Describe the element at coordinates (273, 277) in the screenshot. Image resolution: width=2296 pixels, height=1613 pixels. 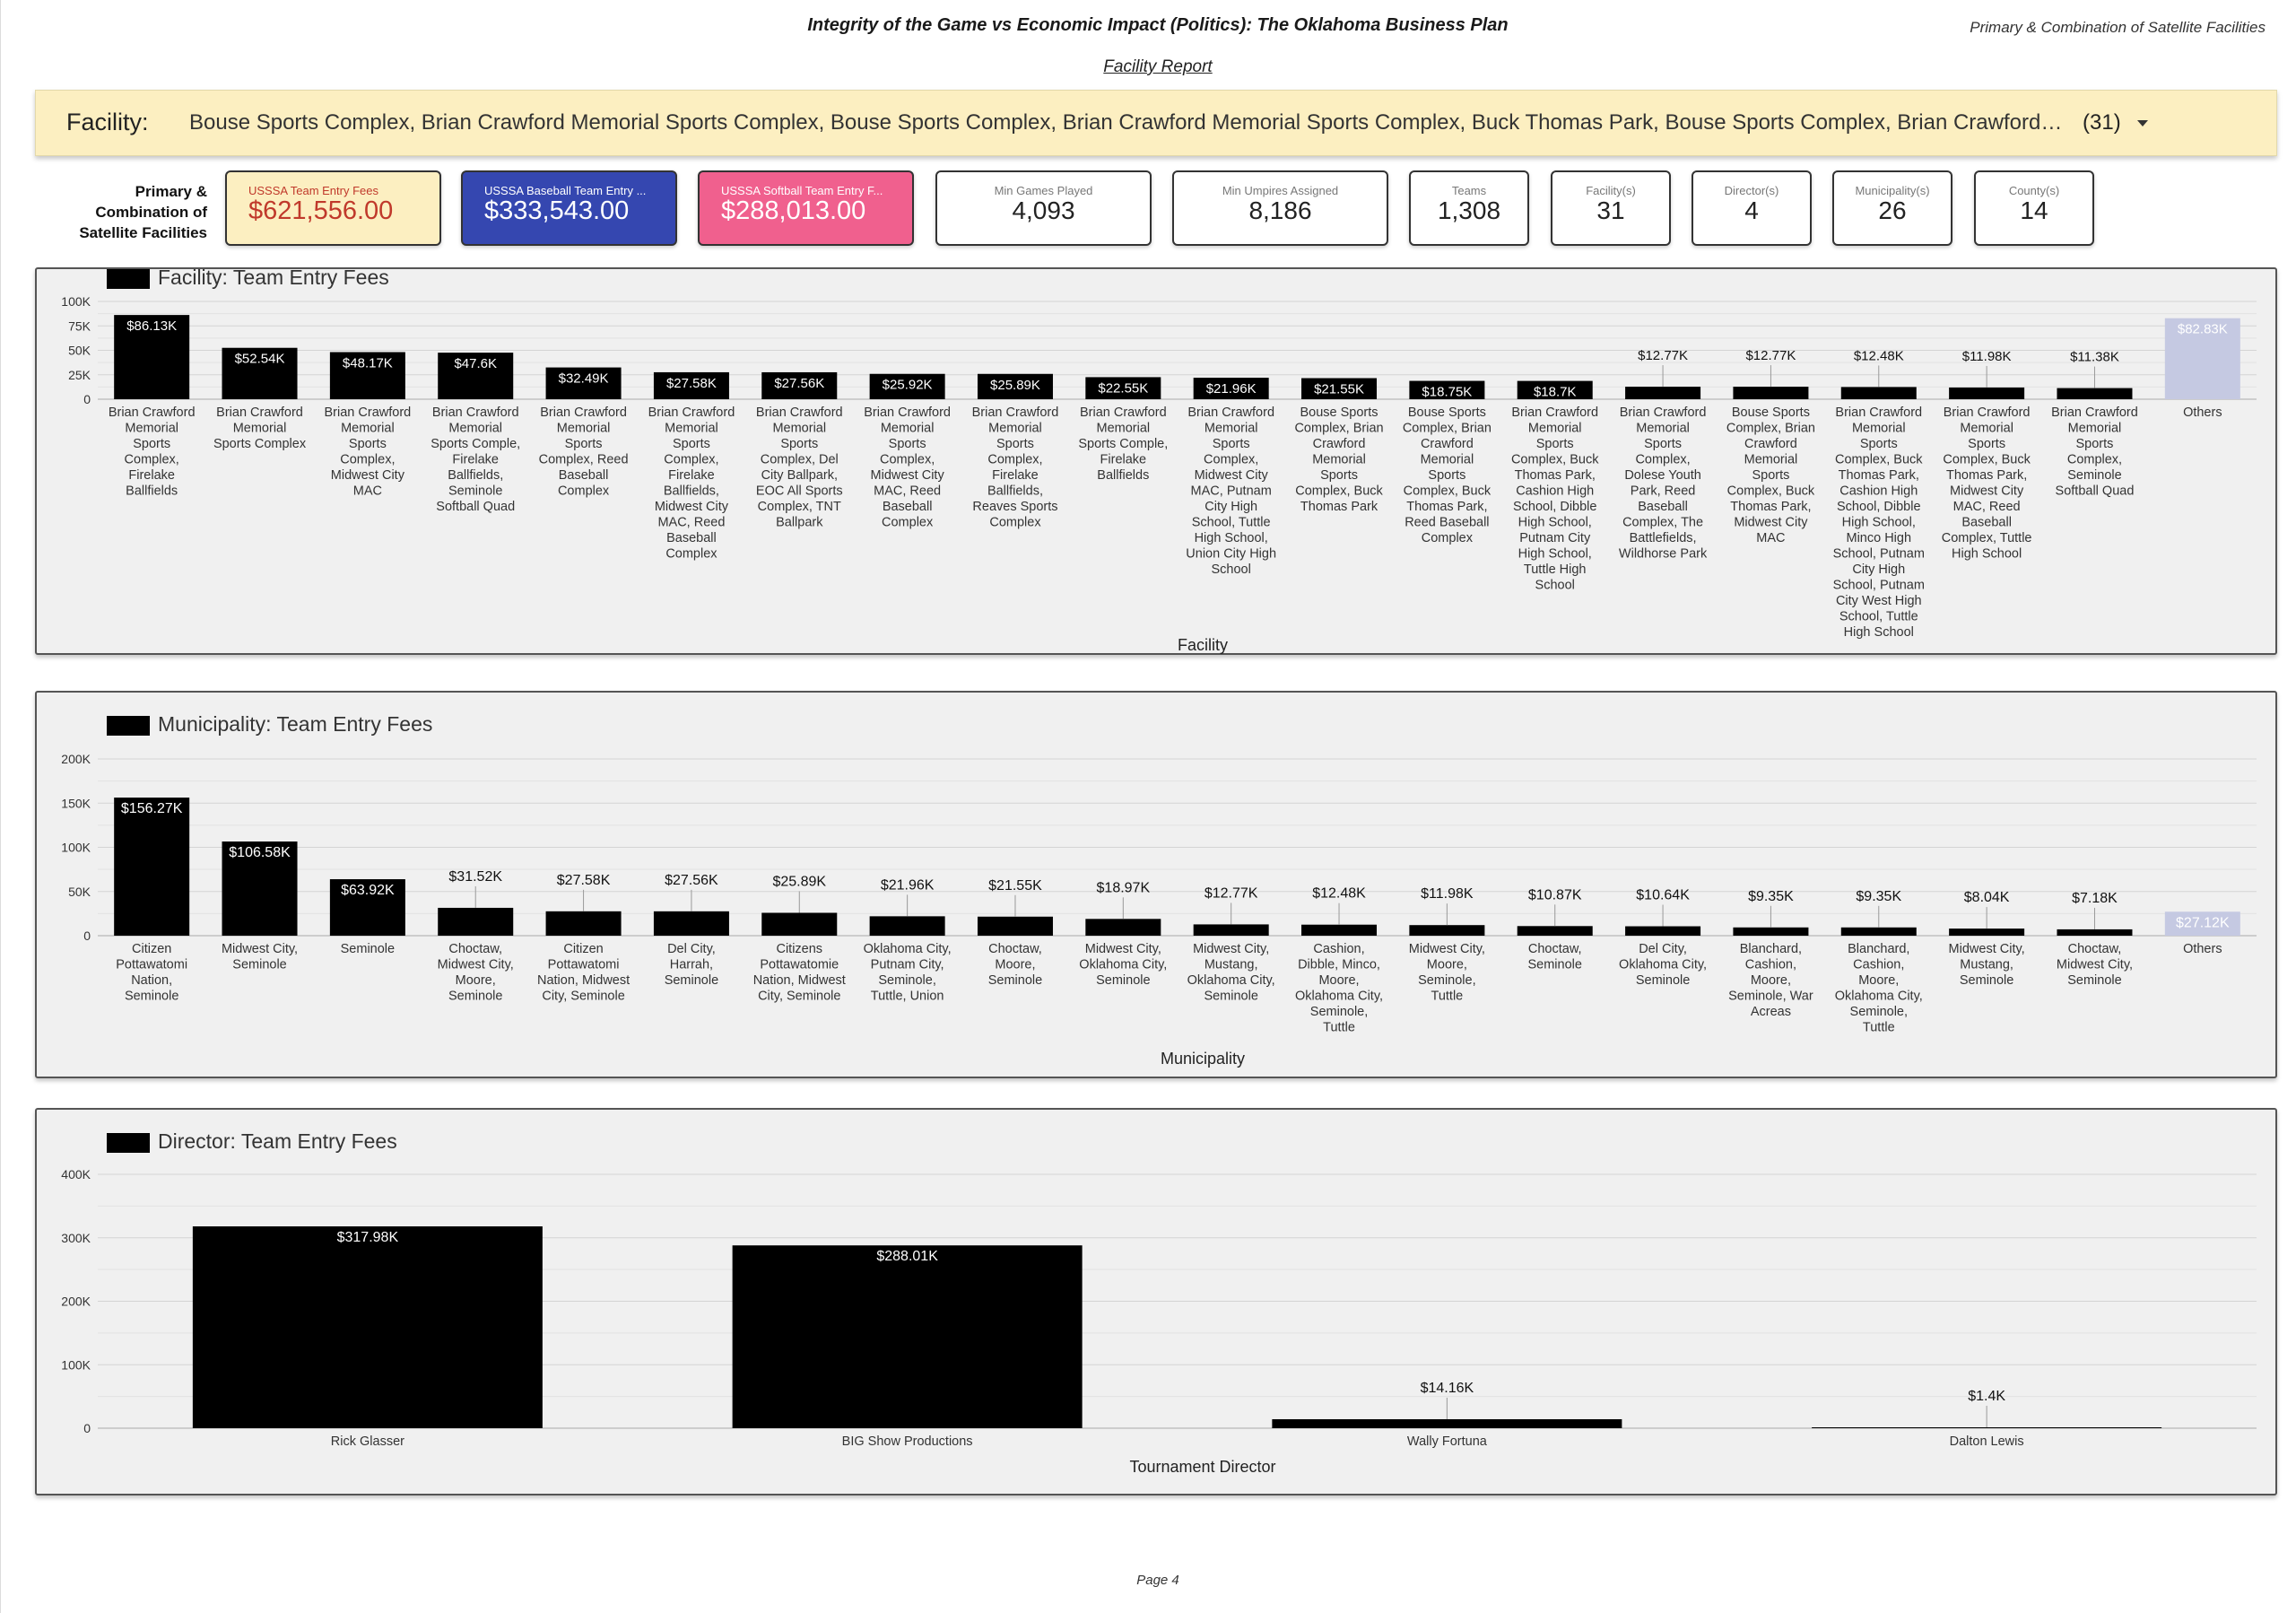
I see `legend-label: Facility: Team Entry Fees` at that location.